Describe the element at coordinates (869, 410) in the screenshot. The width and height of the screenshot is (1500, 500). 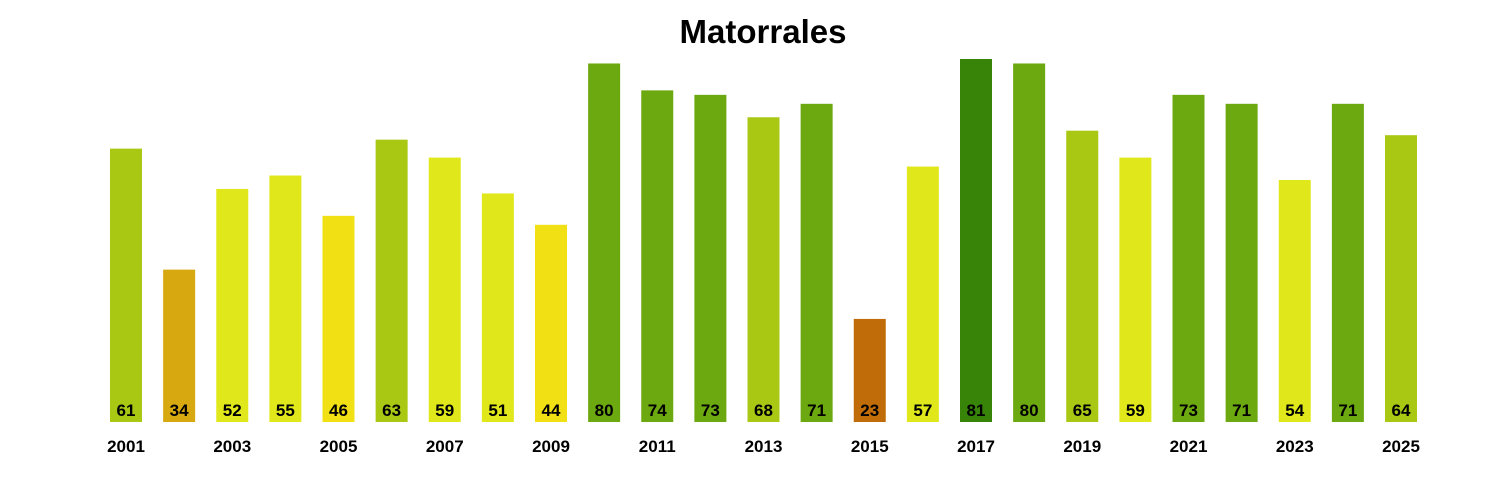
I see `value-label-2015: 23` at that location.